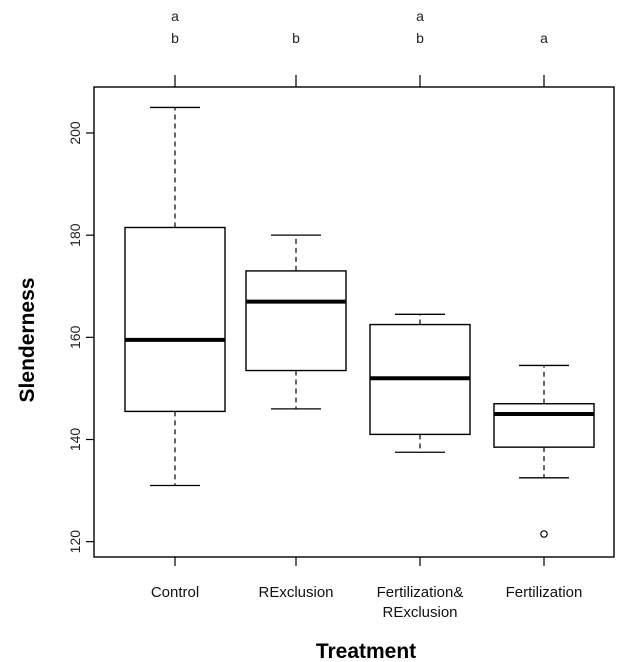 The width and height of the screenshot is (625, 662). I want to click on top-axis: ab bab a, so click(359, 47).